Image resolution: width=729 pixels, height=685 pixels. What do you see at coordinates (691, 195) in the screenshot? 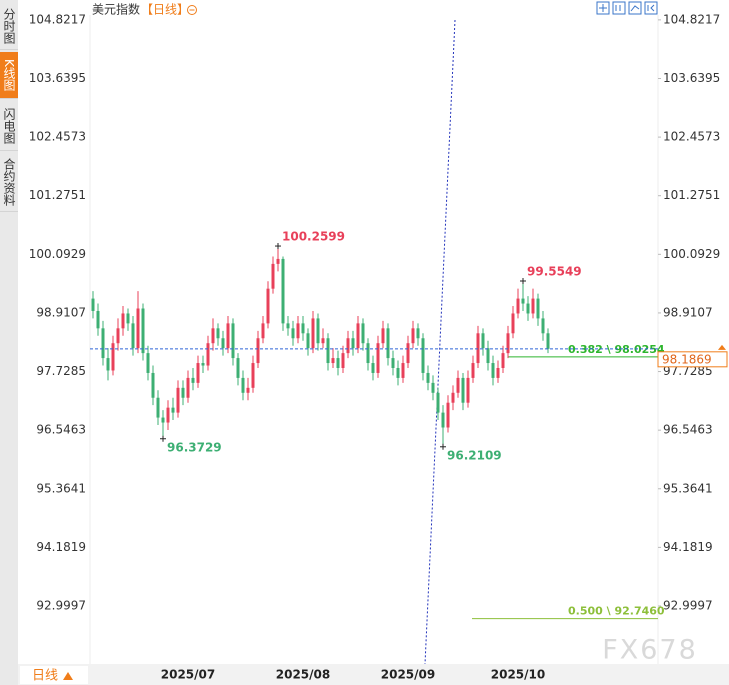
I see `y-tick-label-right: 101.2751` at bounding box center [691, 195].